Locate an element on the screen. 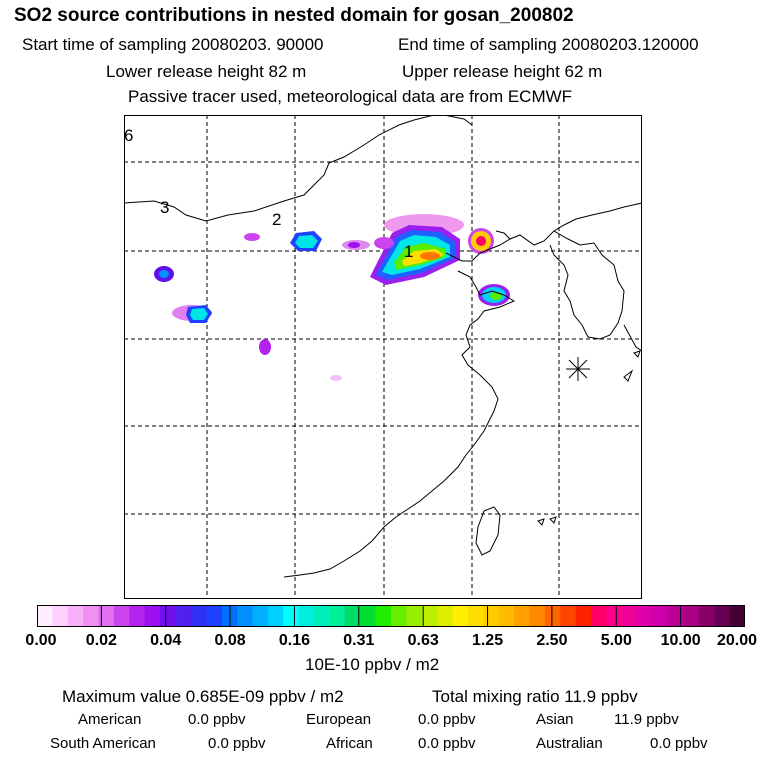  map-label-6: 6 is located at coordinates (128, 135).